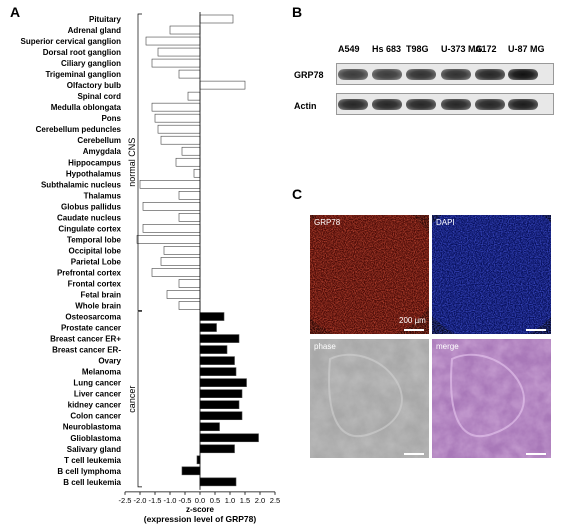 The width and height of the screenshot is (567, 524). Describe the element at coordinates (94, 85) in the screenshot. I see `category-label-6: Olfactory bulb` at that location.